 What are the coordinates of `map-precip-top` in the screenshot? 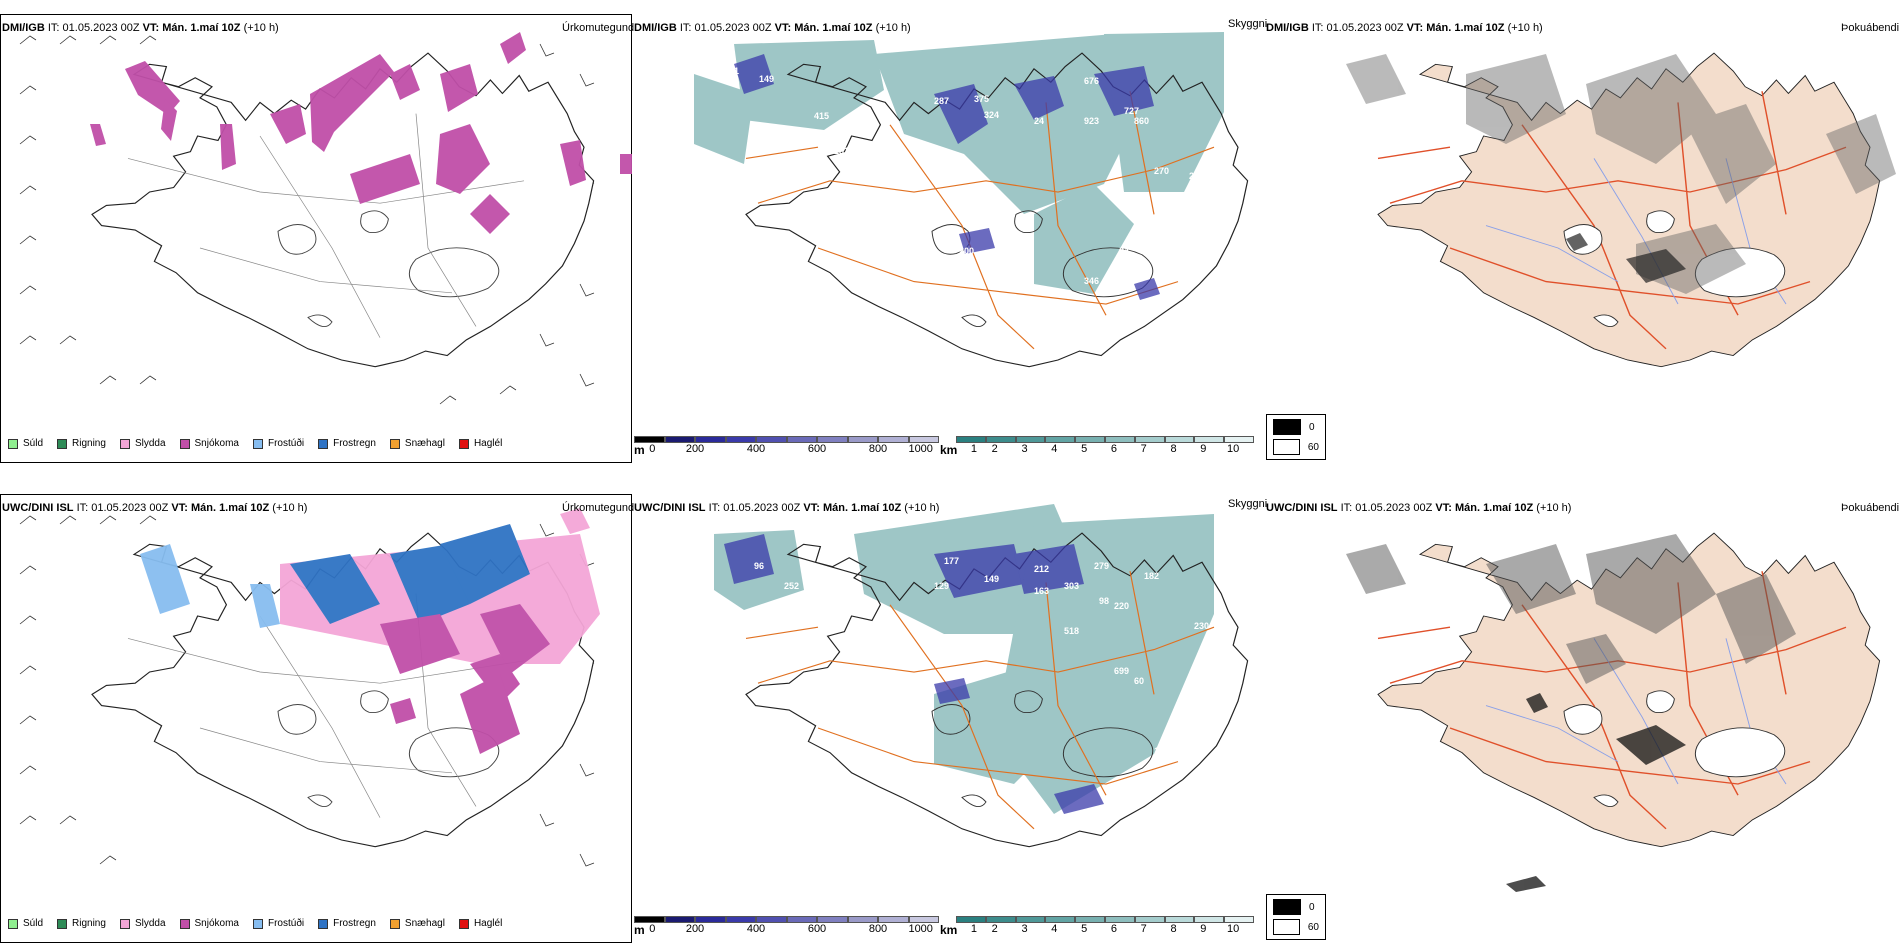 It's located at (325, 218).